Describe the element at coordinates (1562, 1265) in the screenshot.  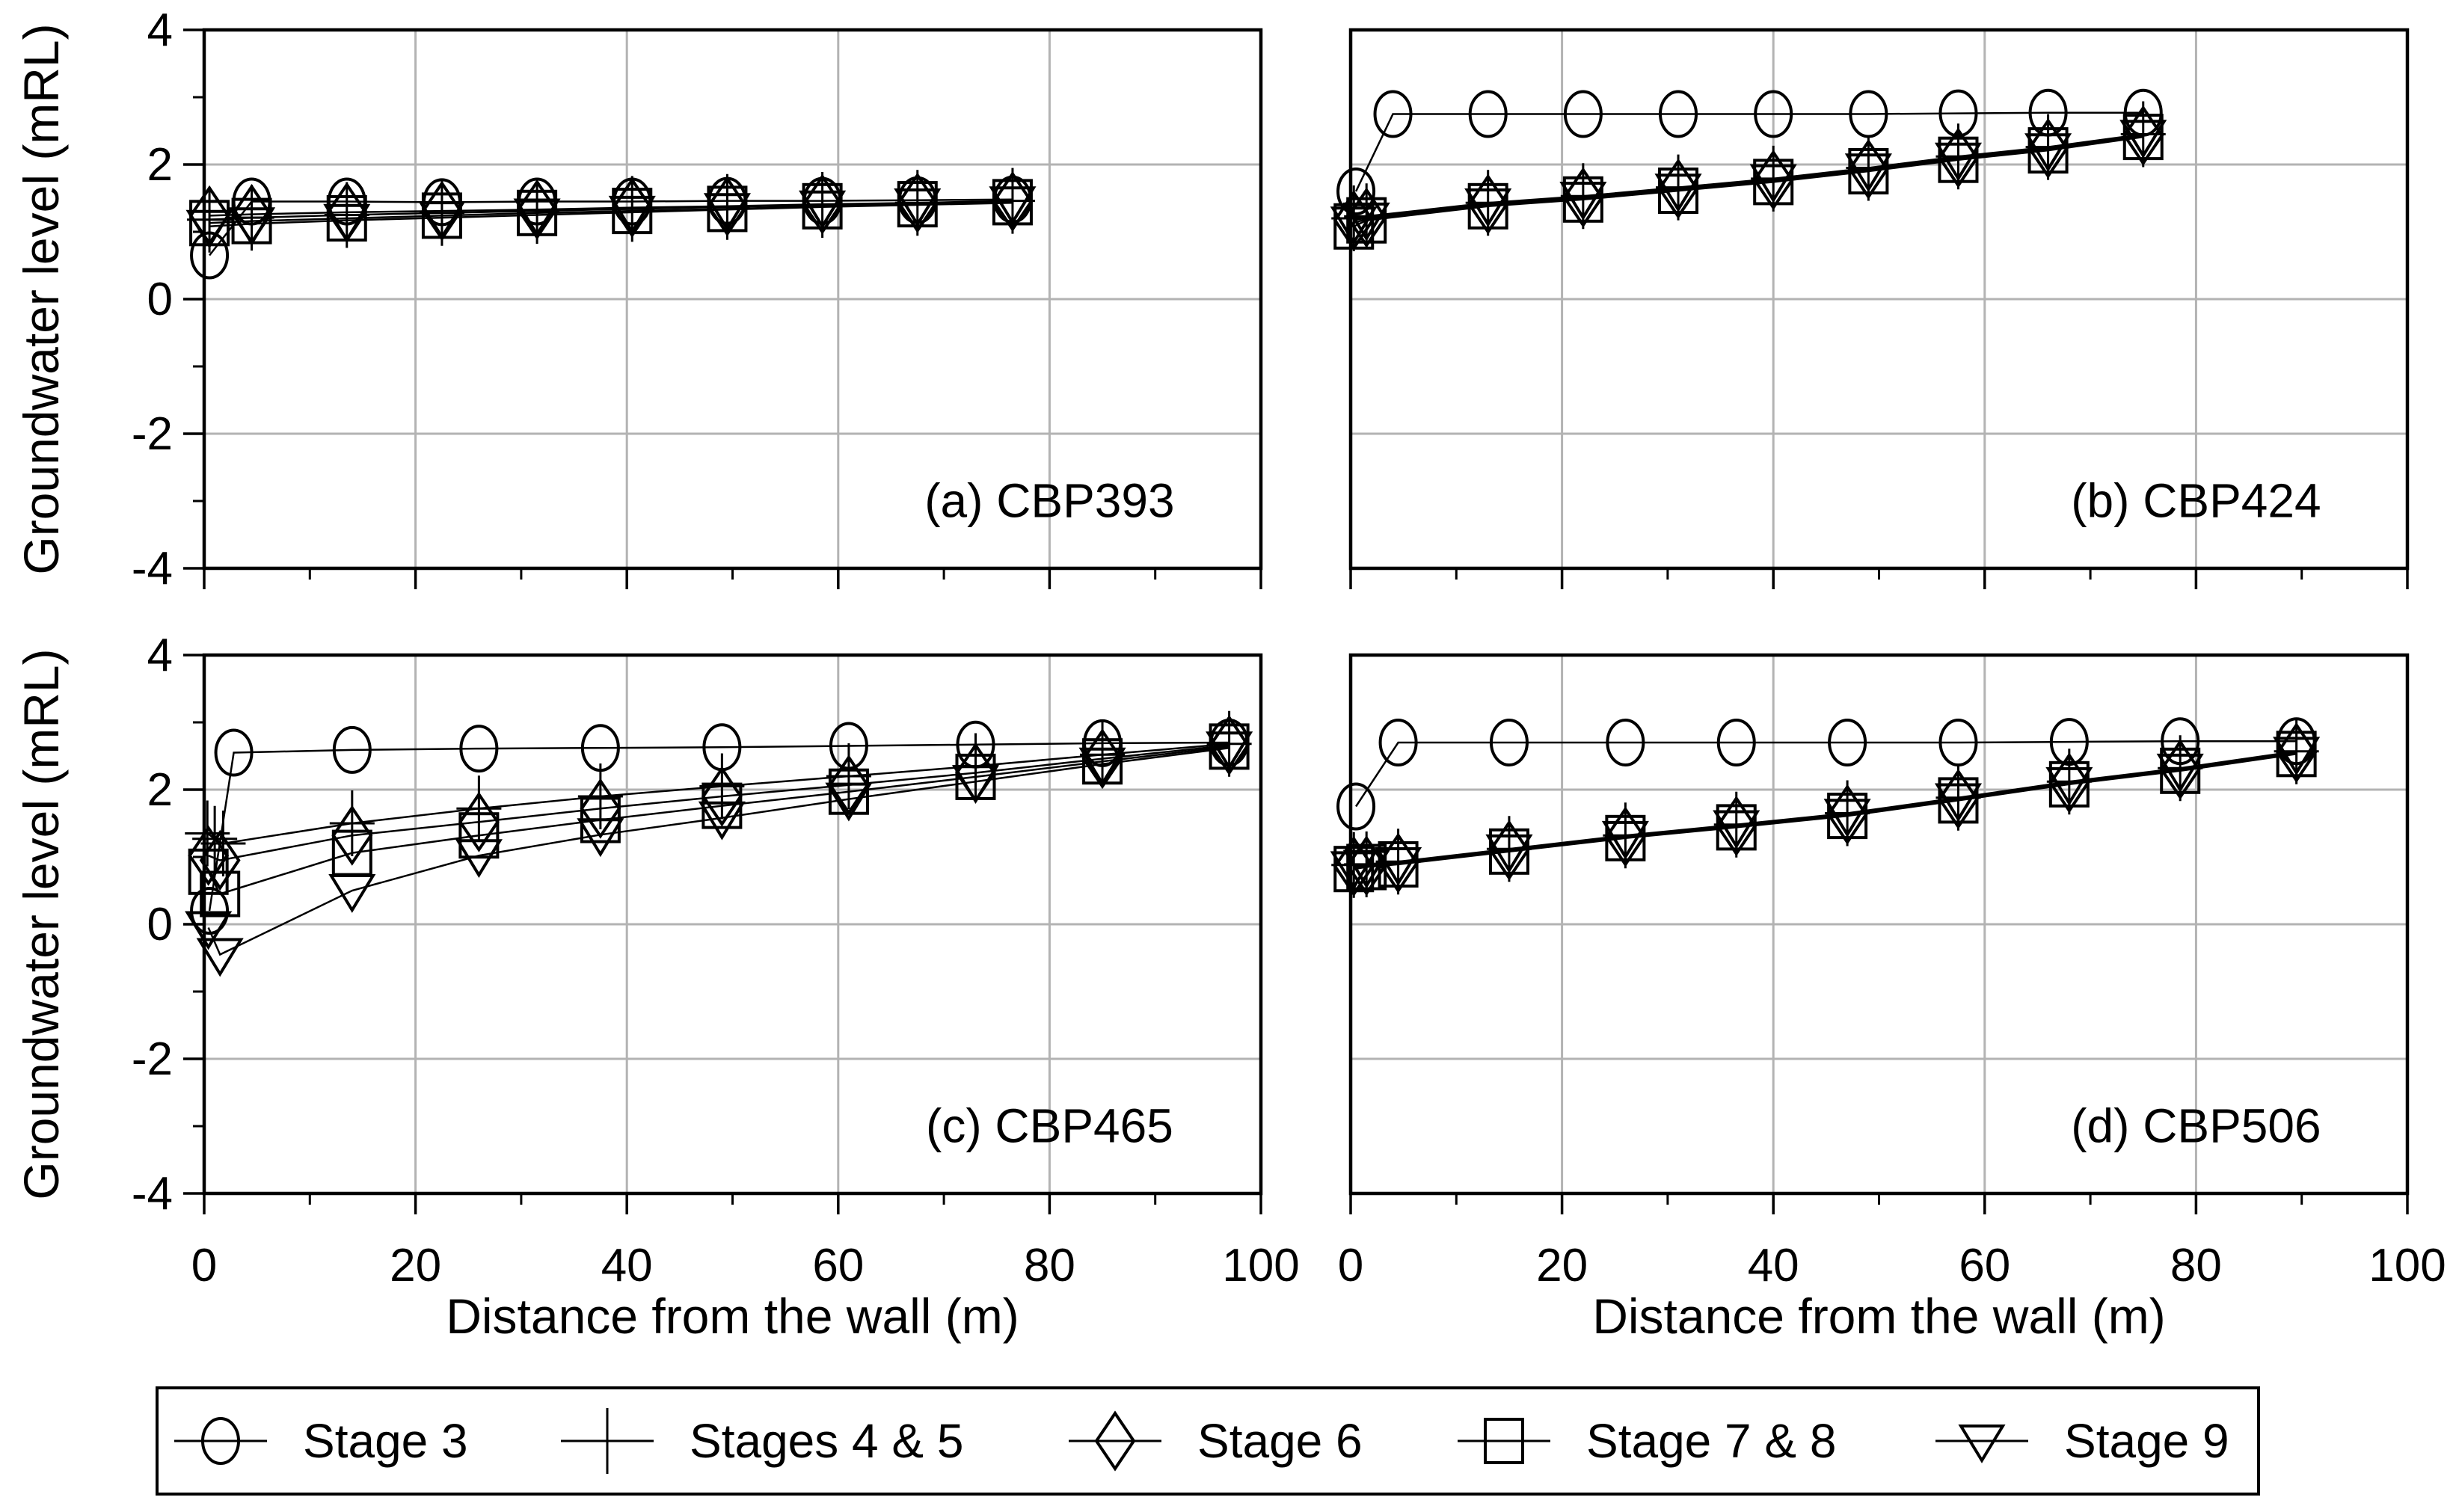
I see `x-tick-label: 20` at that location.